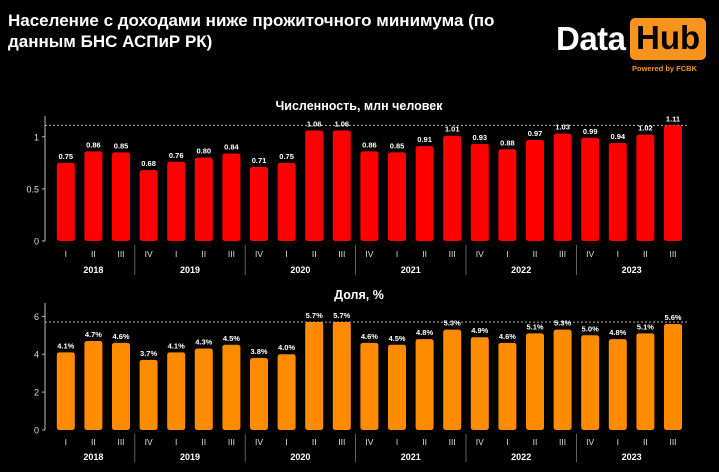 The width and height of the screenshot is (719, 472). Describe the element at coordinates (286, 347) in the screenshot. I see `panel2-bar-value-label: 4.0%` at that location.